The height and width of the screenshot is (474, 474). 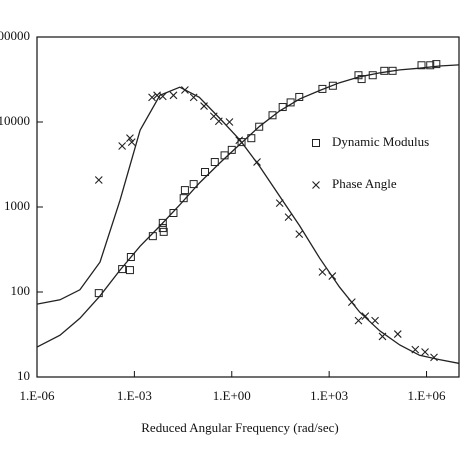 I want to click on x-tick-label: 1.E-06, so click(x=37, y=395).